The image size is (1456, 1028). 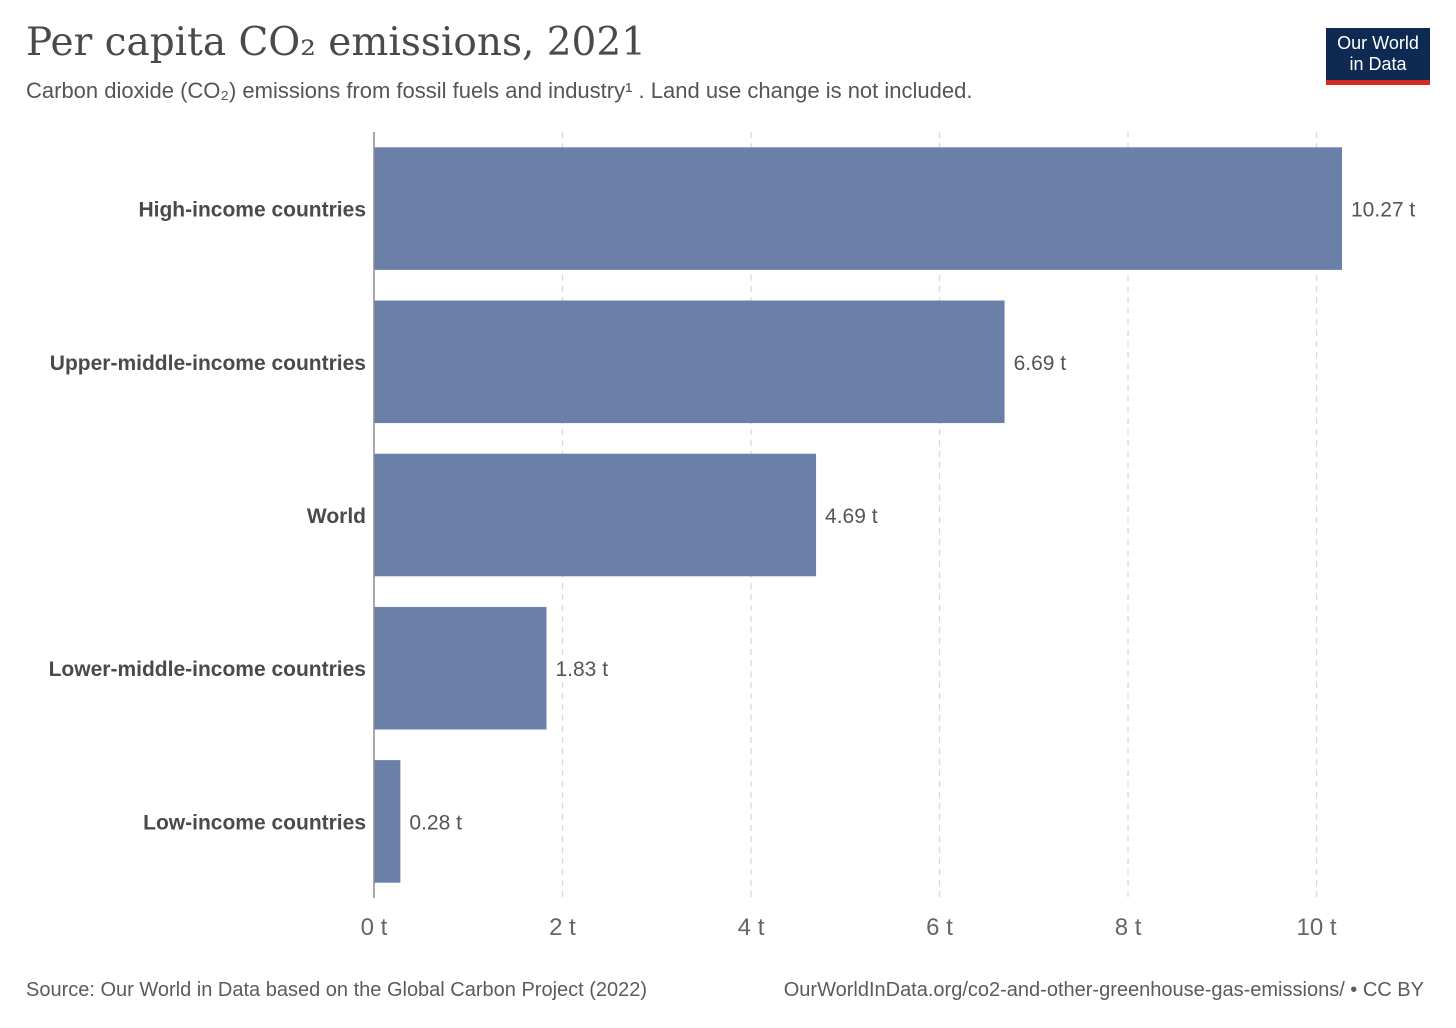 What do you see at coordinates (562, 927) in the screenshot?
I see `x-tick-label: 2 t` at bounding box center [562, 927].